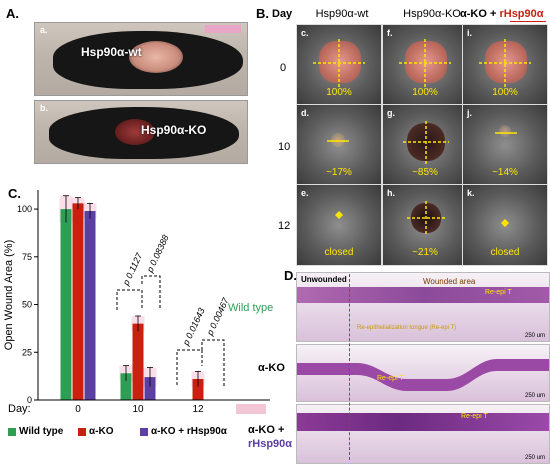 This screenshot has width=550, height=467. What do you see at coordinates (151, 292) in the screenshot?
I see `bracket-p2` at bounding box center [151, 292].